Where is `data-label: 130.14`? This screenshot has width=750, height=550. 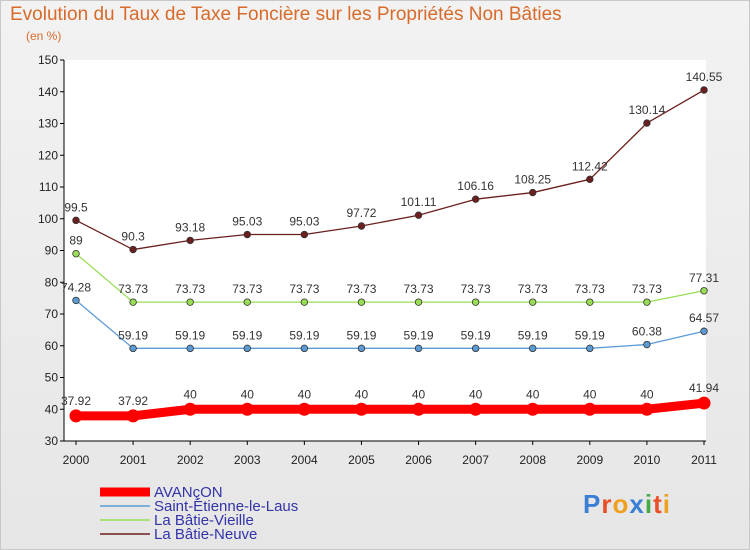 data-label: 130.14 is located at coordinates (647, 110).